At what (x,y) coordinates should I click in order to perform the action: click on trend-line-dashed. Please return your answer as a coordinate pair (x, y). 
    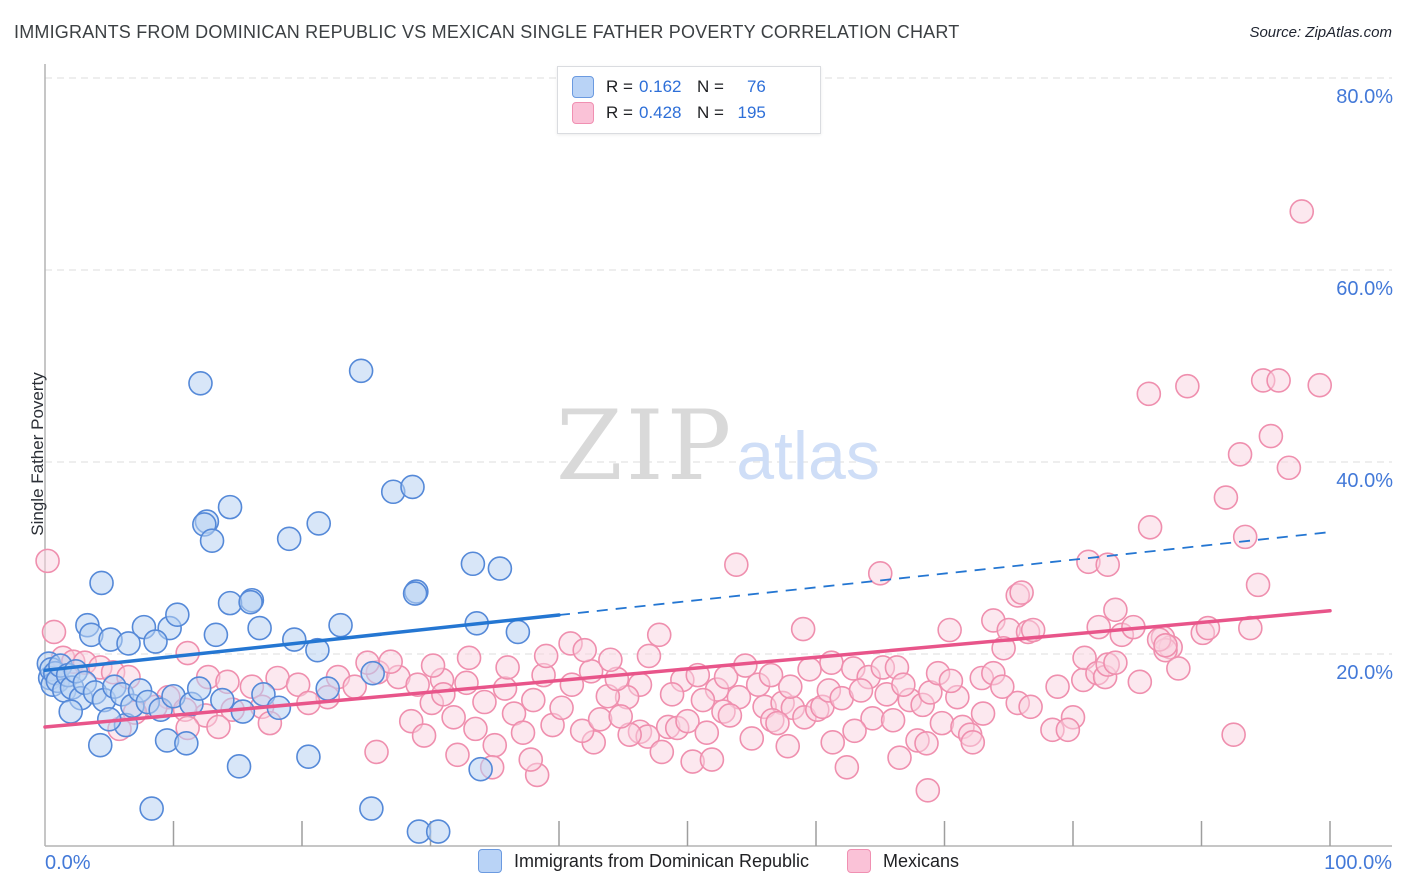
    Looking at the image, I should click on (944, 573).